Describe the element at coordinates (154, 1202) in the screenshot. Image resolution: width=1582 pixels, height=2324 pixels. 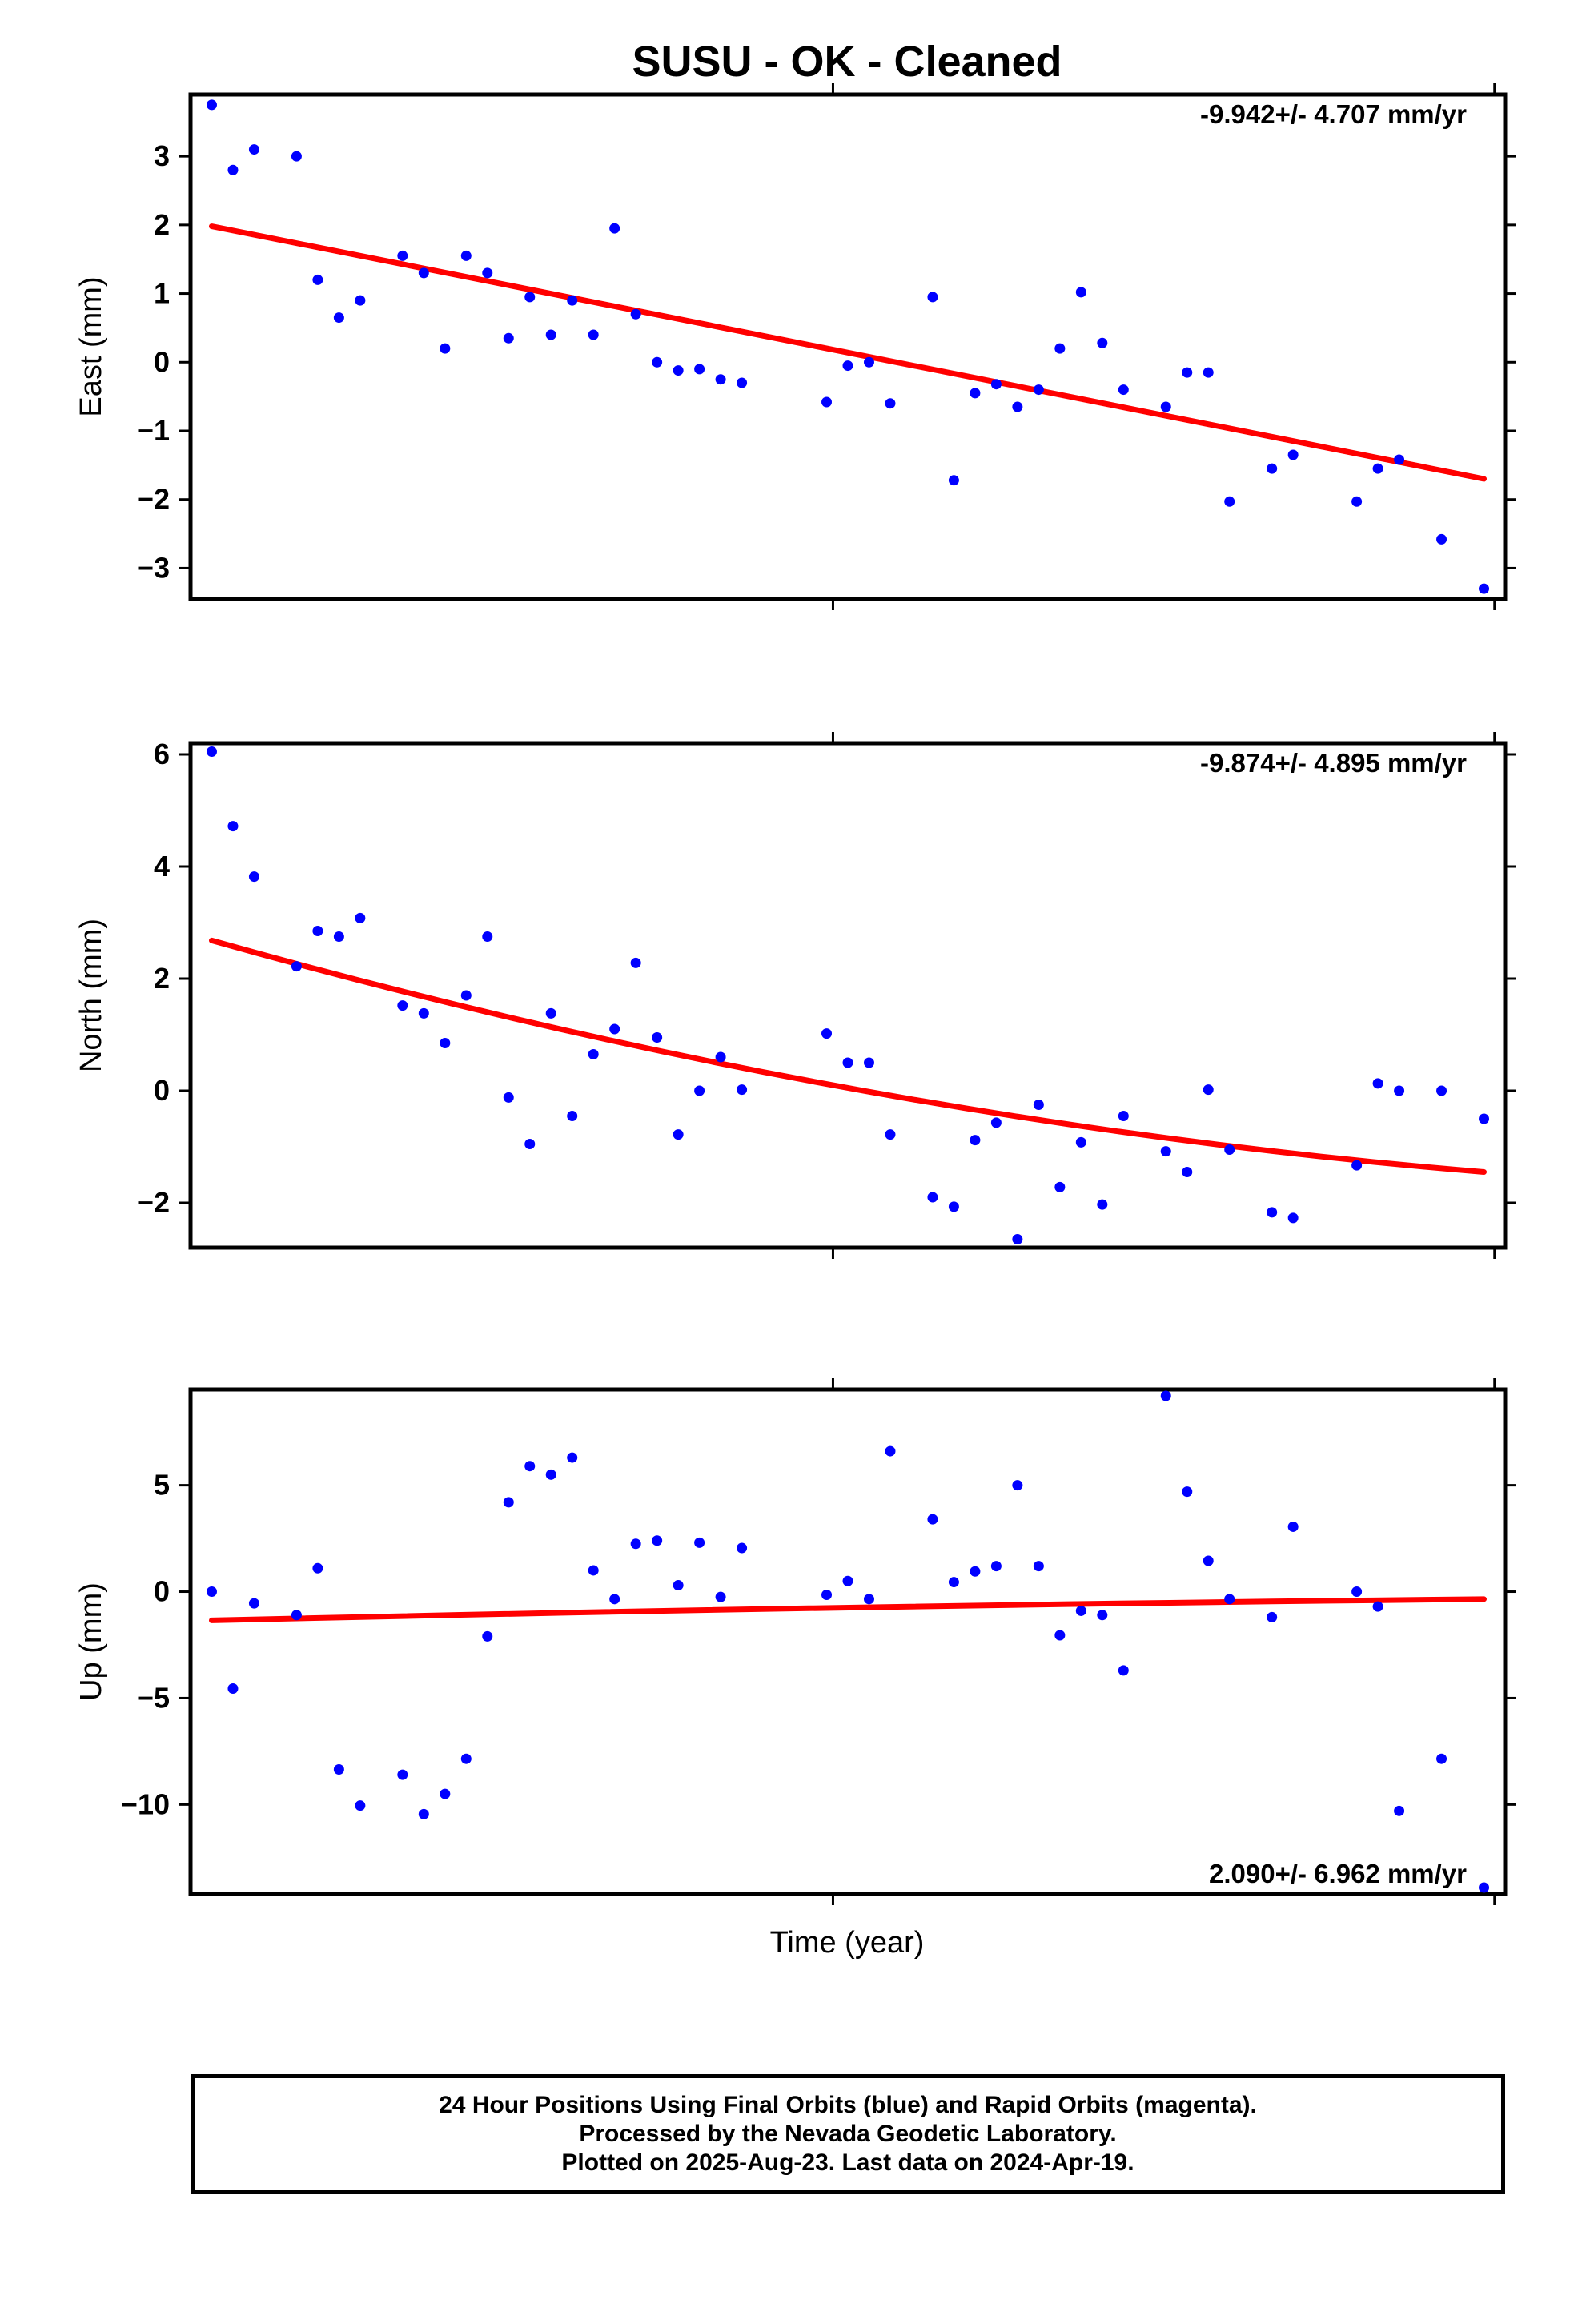
I see `north-ytick-label: −2` at that location.